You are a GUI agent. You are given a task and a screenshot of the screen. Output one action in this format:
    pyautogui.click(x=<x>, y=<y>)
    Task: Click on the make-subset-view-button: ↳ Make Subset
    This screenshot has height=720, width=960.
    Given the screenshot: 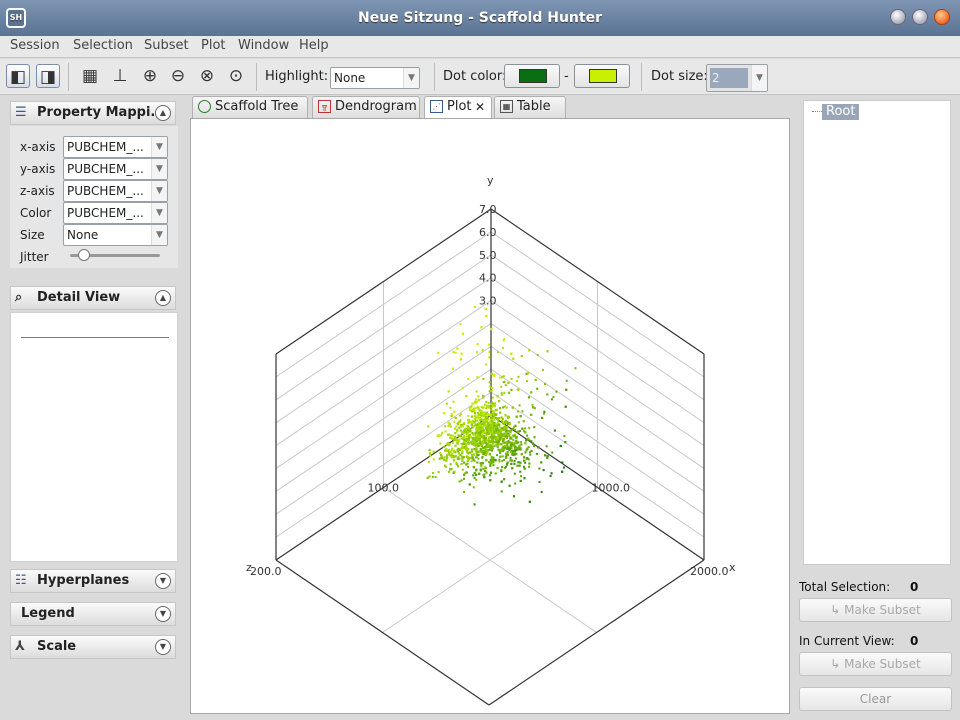 What is the action you would take?
    pyautogui.click(x=875, y=664)
    